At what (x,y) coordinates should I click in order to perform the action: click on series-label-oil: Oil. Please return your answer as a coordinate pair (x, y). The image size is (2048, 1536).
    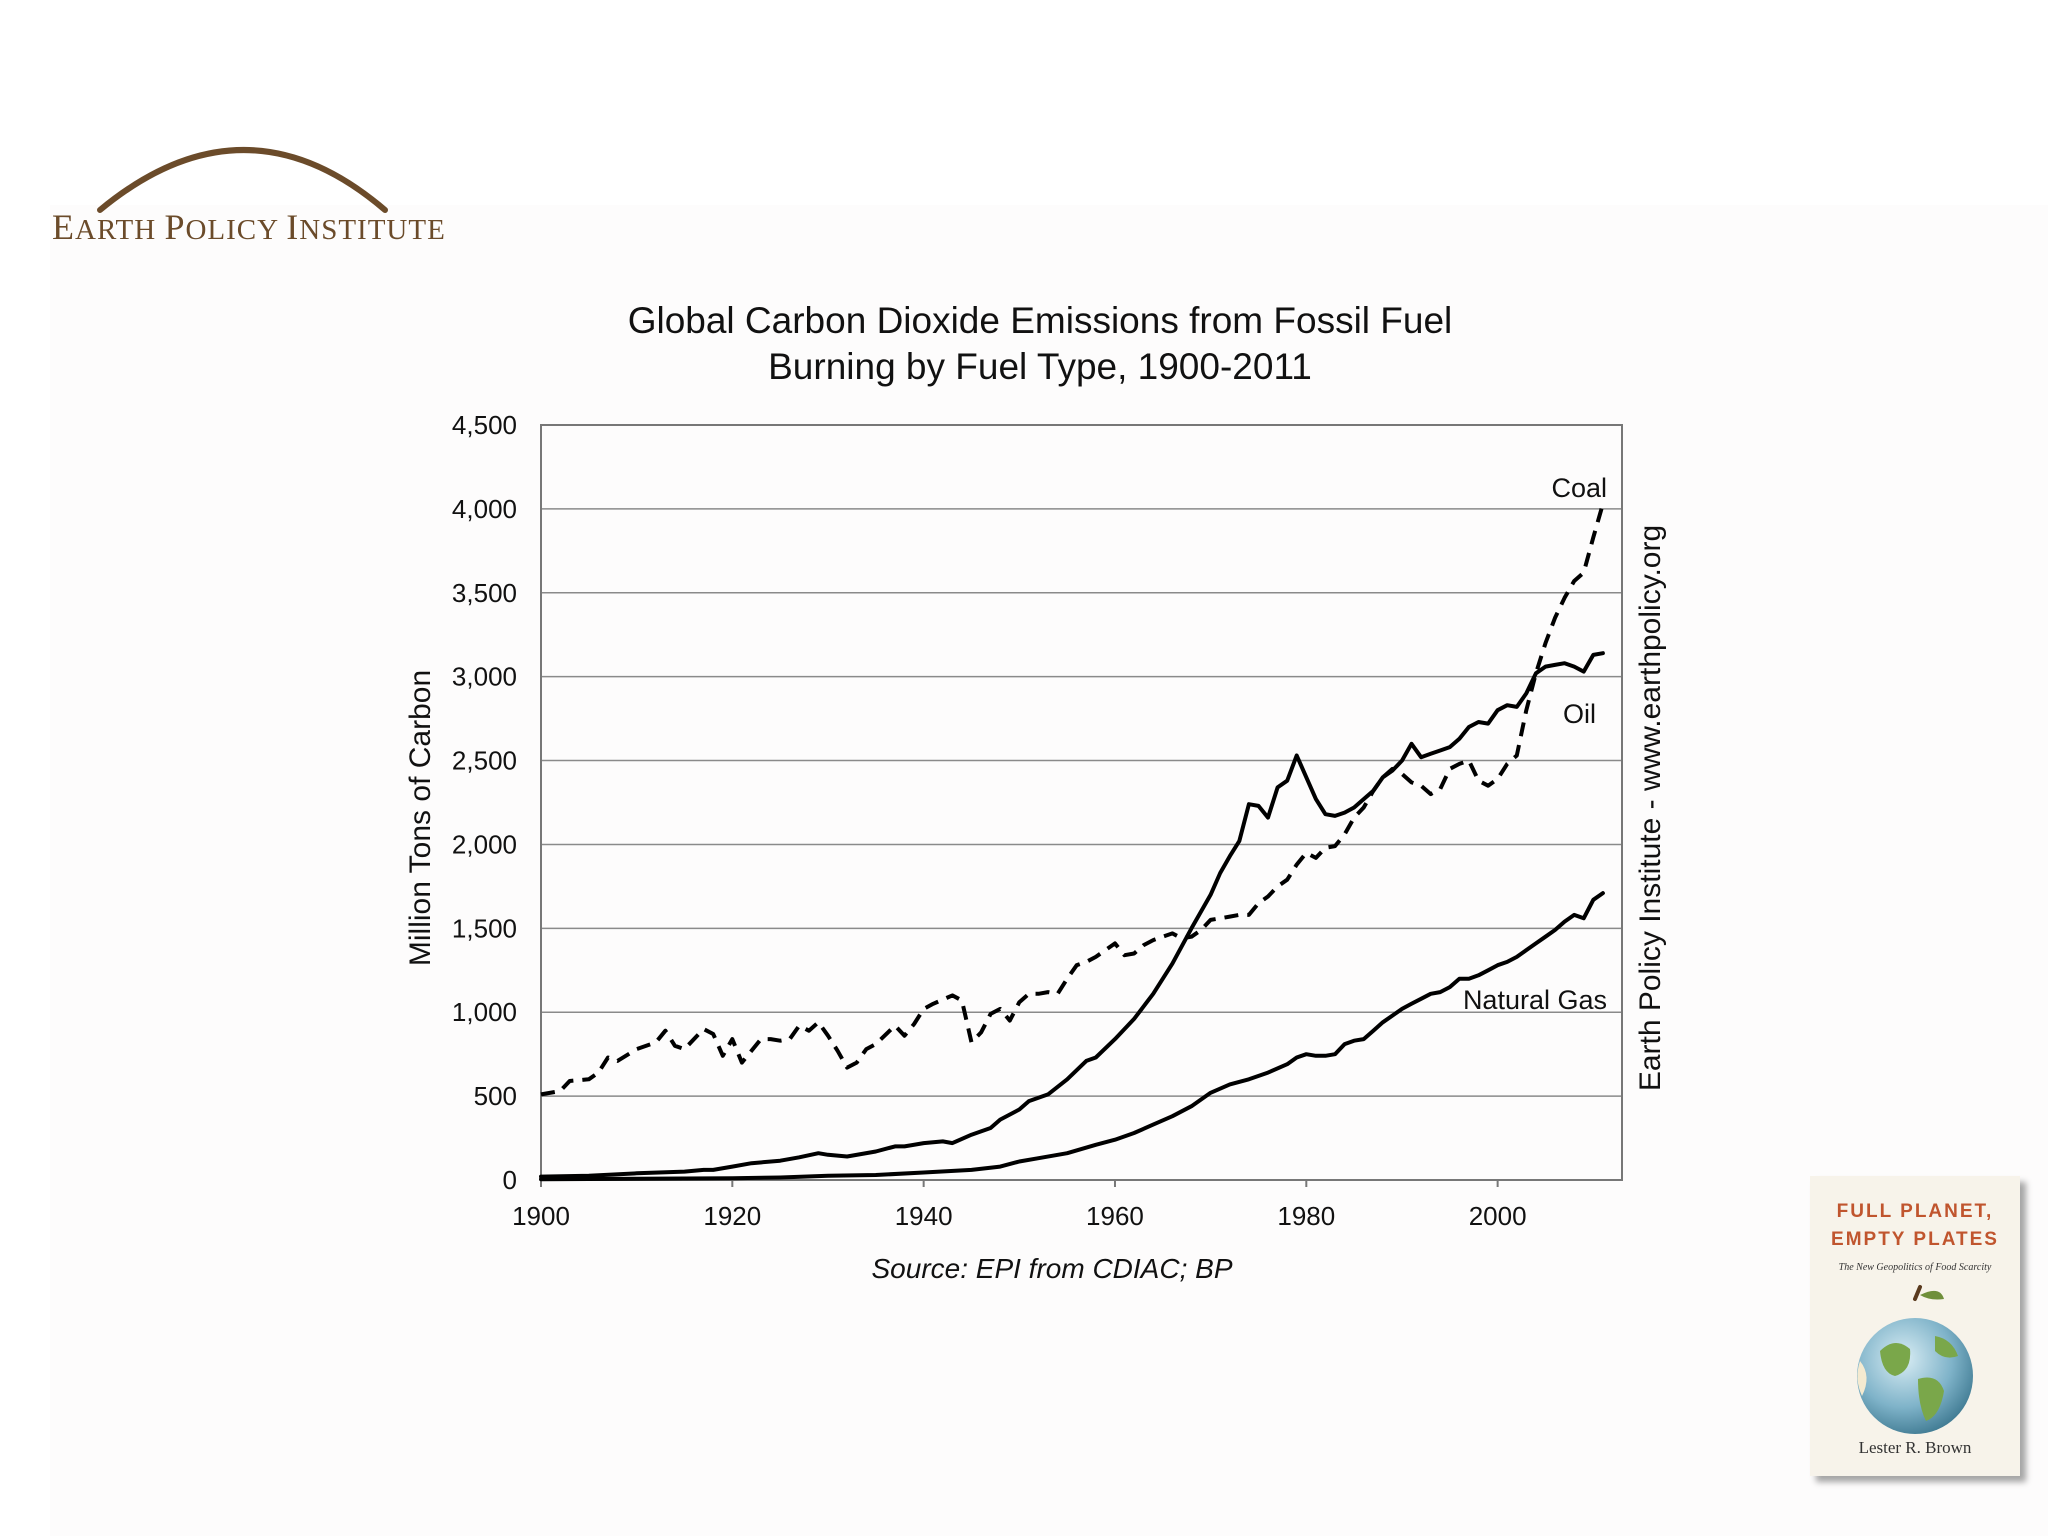
    Looking at the image, I should click on (1579, 714).